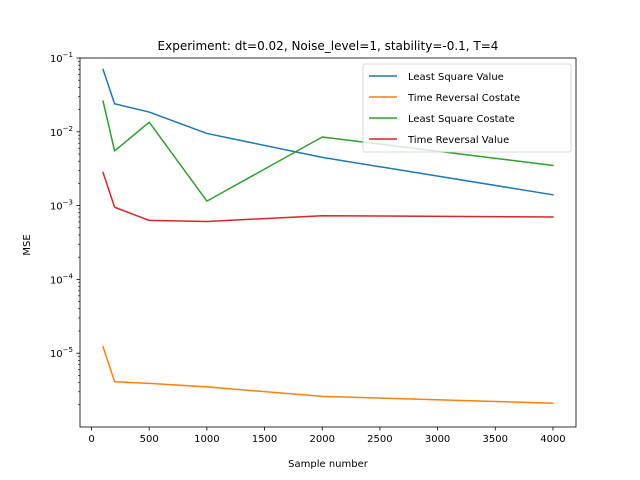  What do you see at coordinates (61, 58) in the screenshot?
I see `y-tick-label: 10⁻¹` at bounding box center [61, 58].